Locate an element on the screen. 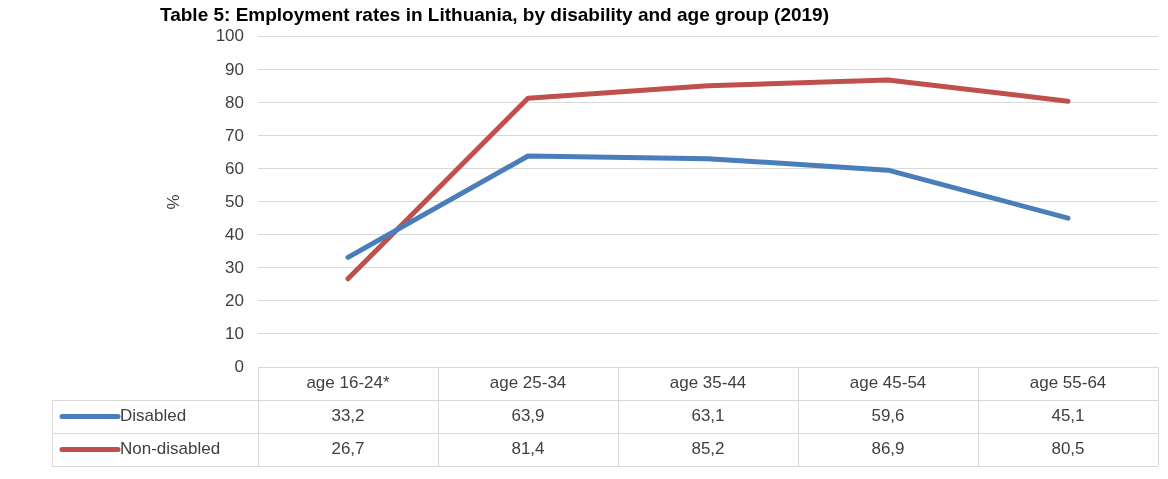  chart-title: Table 5: Employment rates in Lithuania, by disability and age group (2019) is located at coordinates (495, 14).